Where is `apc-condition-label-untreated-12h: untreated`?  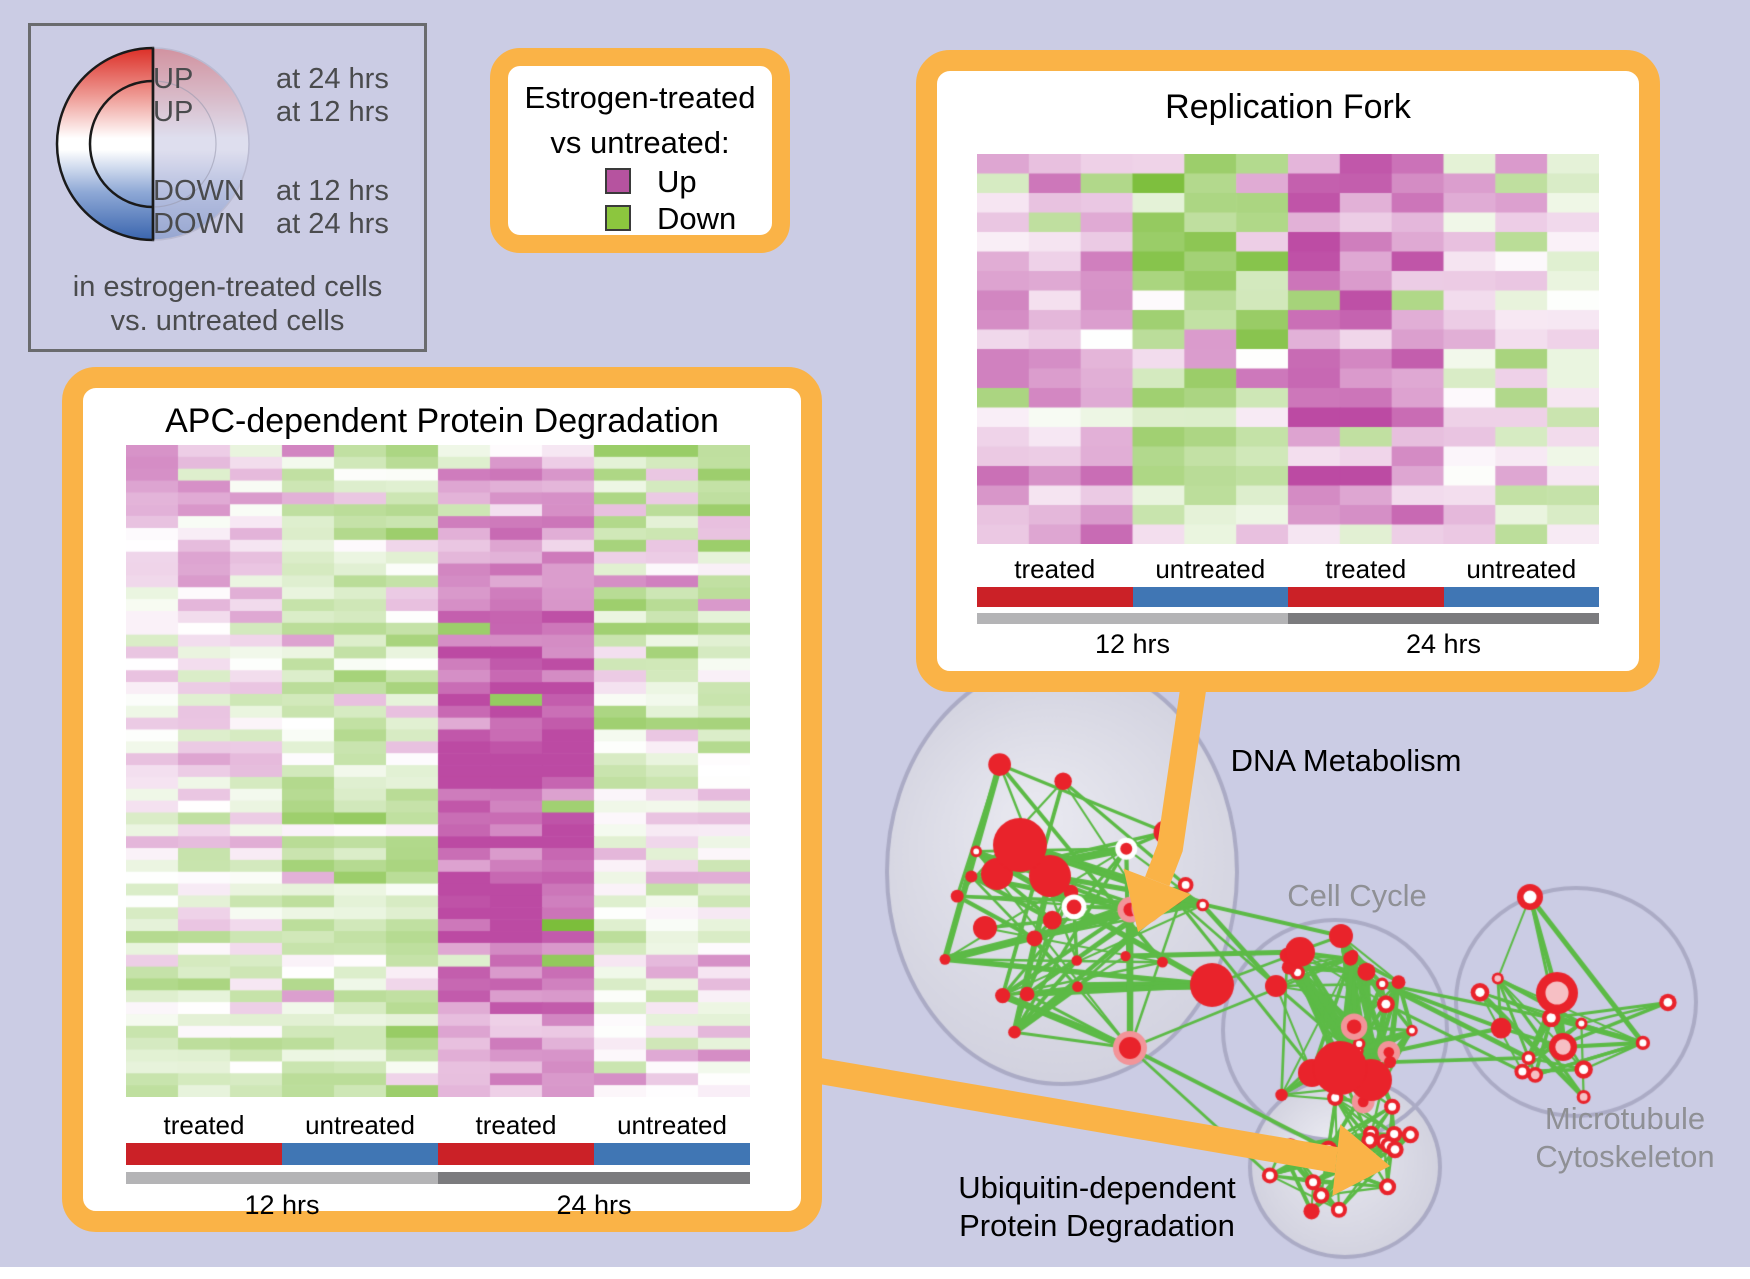
apc-condition-label-untreated-12h: untreated is located at coordinates (360, 1125).